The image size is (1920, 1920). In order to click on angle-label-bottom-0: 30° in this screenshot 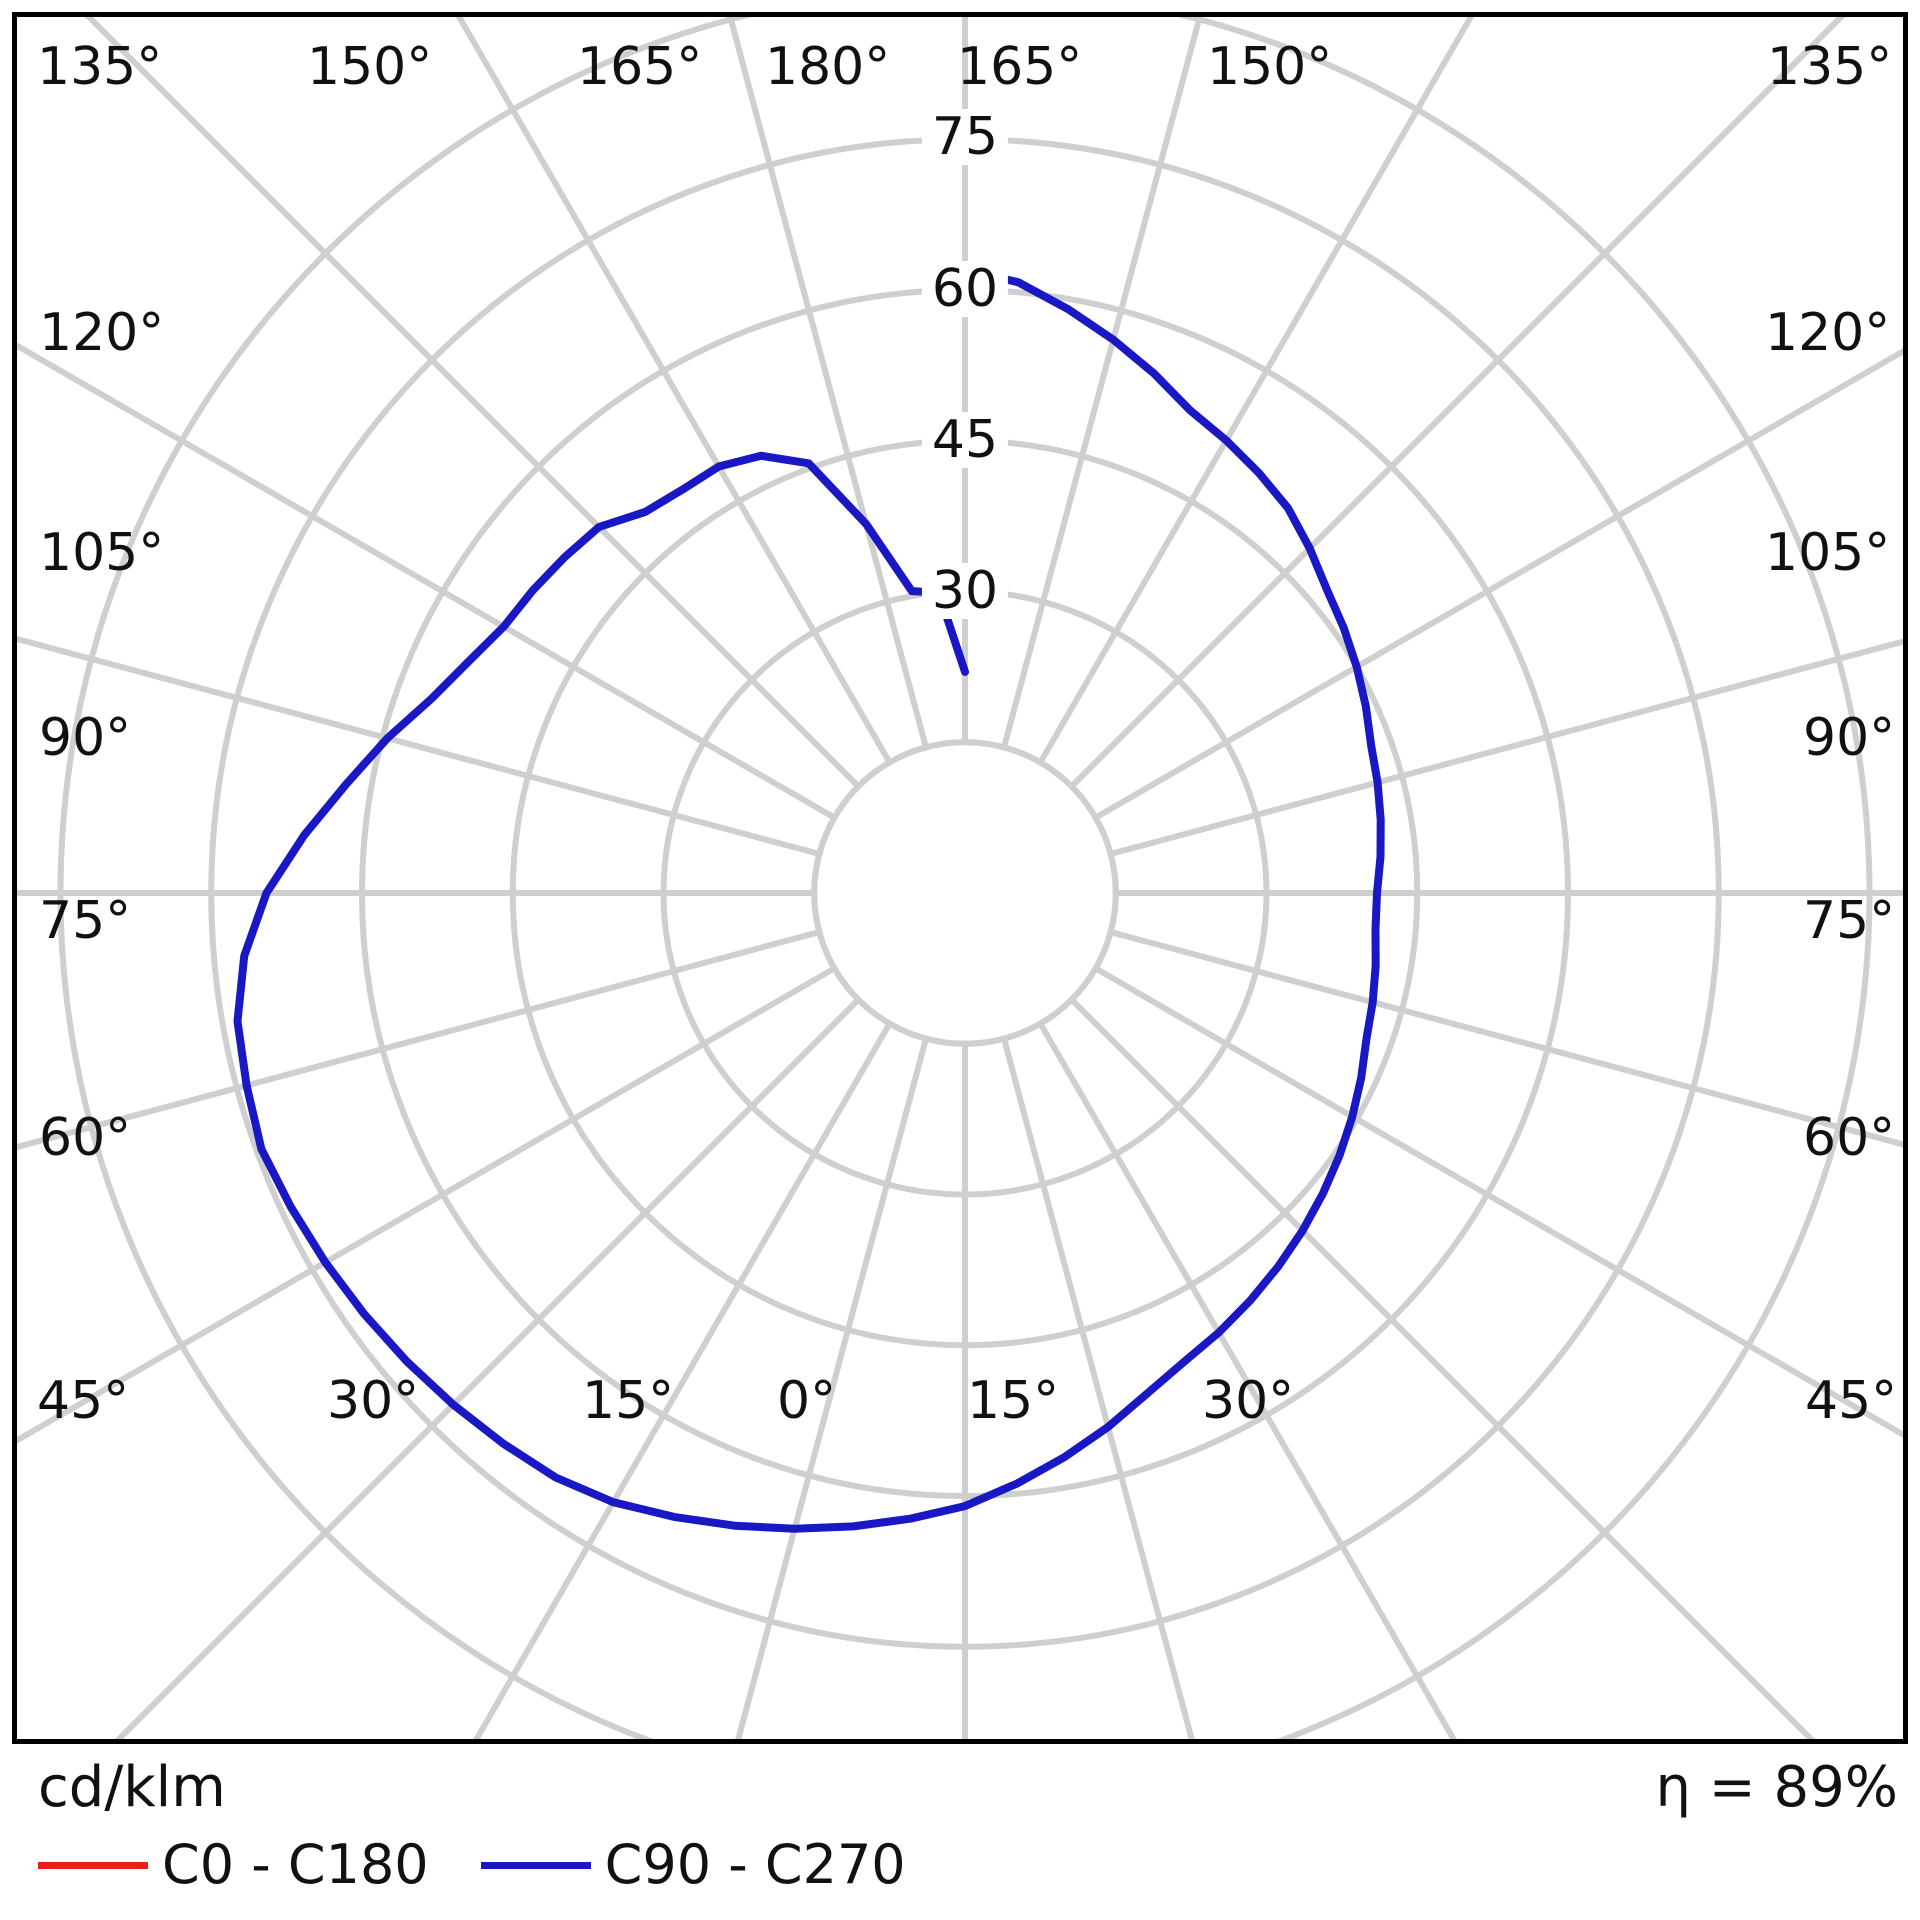, I will do `click(373, 1401)`.